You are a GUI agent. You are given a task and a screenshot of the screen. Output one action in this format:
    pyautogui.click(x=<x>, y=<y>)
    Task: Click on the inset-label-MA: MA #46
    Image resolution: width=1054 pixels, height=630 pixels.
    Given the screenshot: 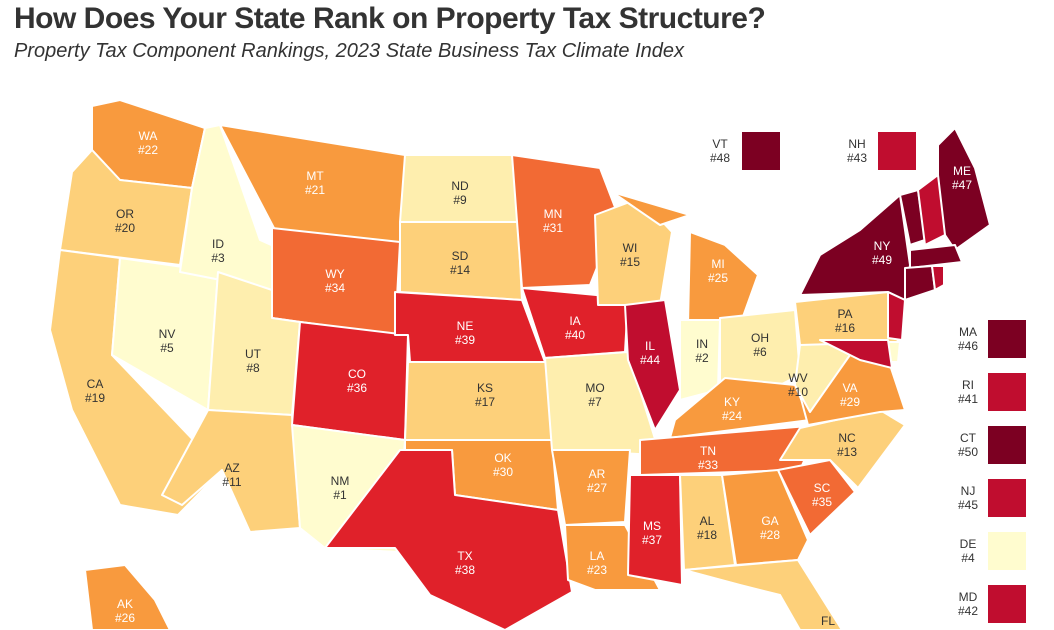 What is the action you would take?
    pyautogui.click(x=968, y=339)
    